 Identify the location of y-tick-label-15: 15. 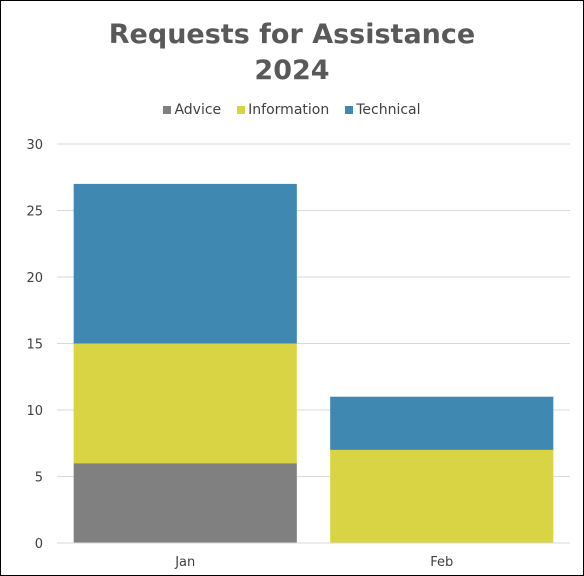
(34, 345).